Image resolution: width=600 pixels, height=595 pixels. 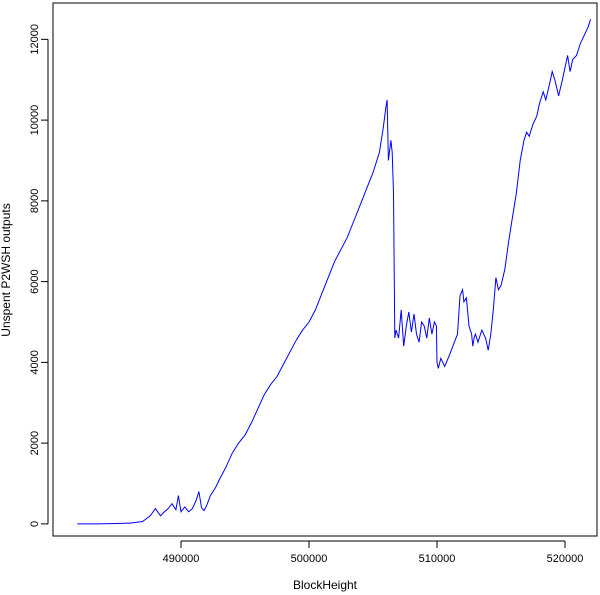 I want to click on y-tick-label: 8000, so click(x=35, y=201).